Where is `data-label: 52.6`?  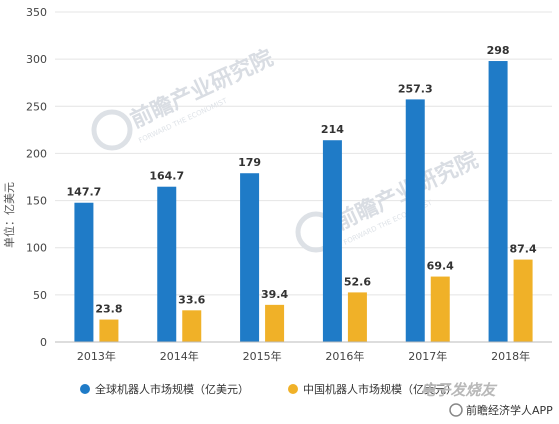 data-label: 52.6 is located at coordinates (357, 281).